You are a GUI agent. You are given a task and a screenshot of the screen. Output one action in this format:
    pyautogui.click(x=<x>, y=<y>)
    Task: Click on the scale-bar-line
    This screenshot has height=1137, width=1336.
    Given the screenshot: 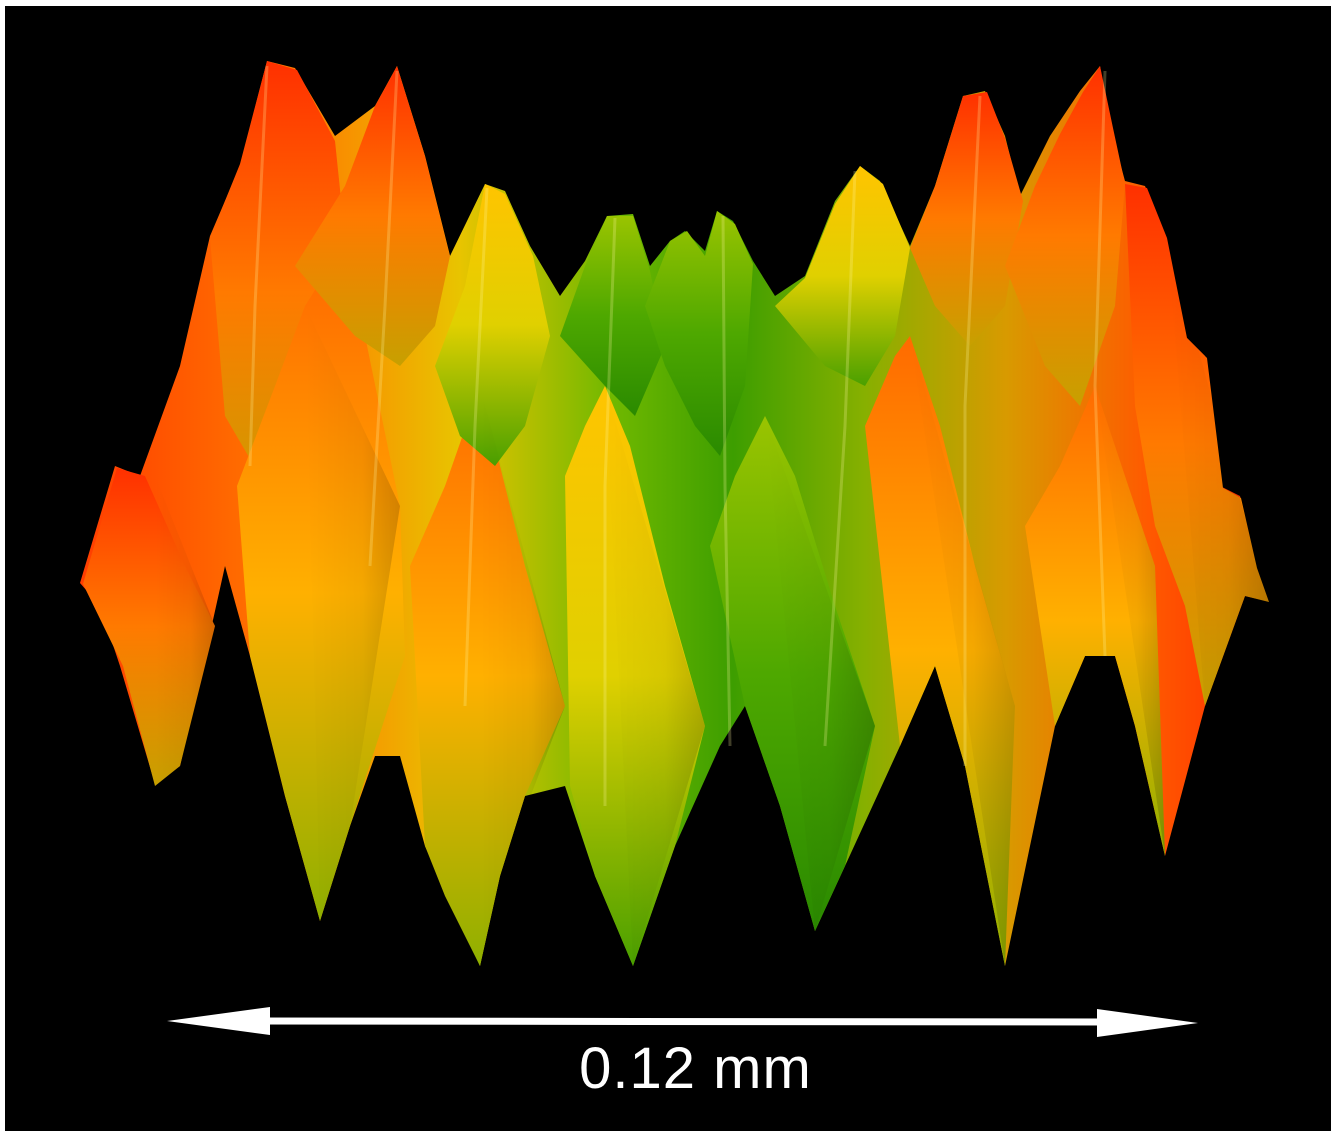 What is the action you would take?
    pyautogui.click(x=682, y=1021)
    